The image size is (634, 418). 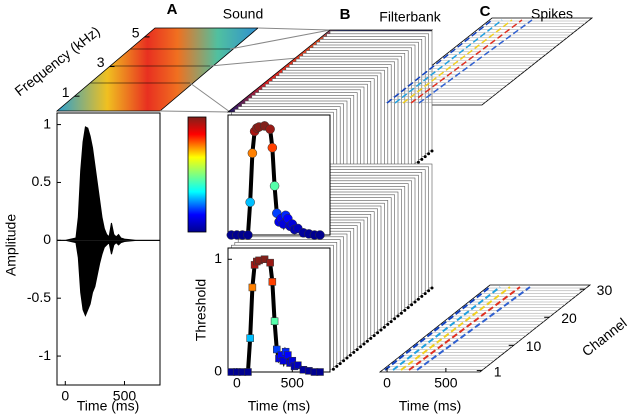 I want to click on projection-lines, so click(x=245, y=70).